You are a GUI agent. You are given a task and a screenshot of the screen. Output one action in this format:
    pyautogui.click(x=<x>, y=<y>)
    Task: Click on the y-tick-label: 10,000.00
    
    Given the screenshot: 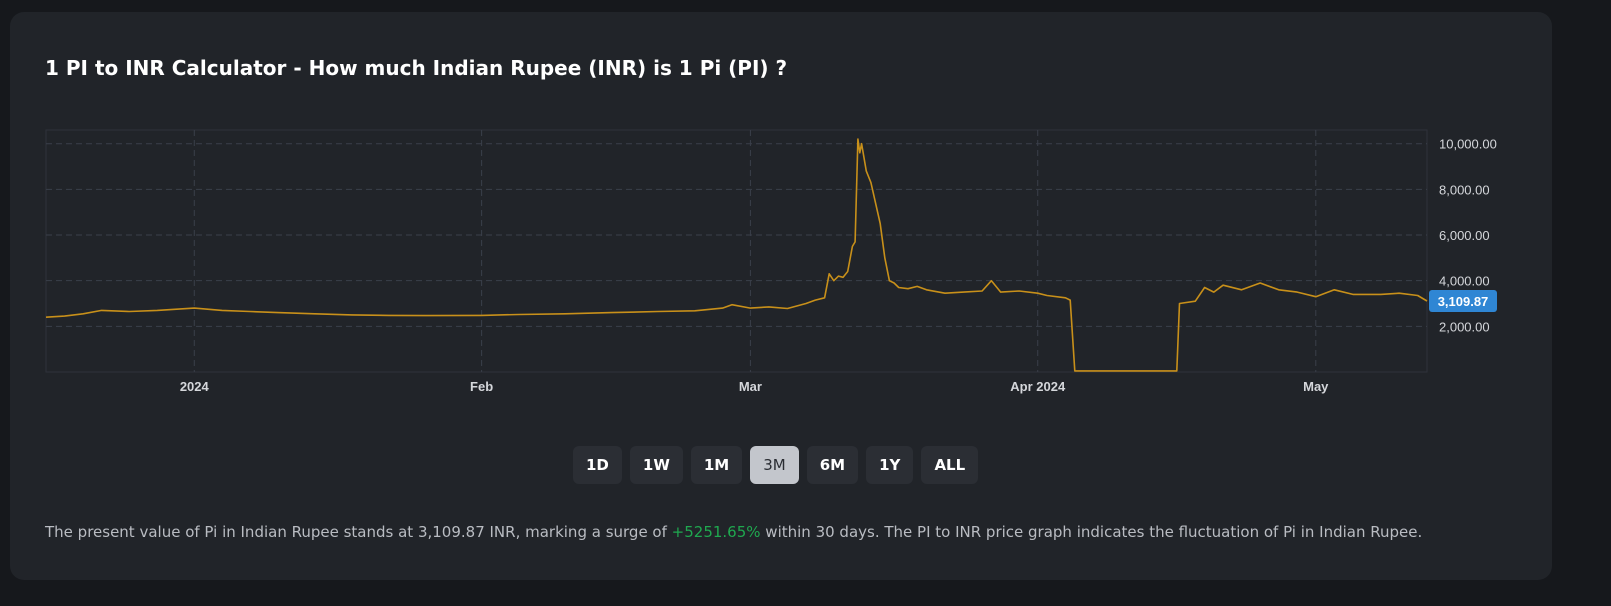 What is the action you would take?
    pyautogui.click(x=1468, y=144)
    